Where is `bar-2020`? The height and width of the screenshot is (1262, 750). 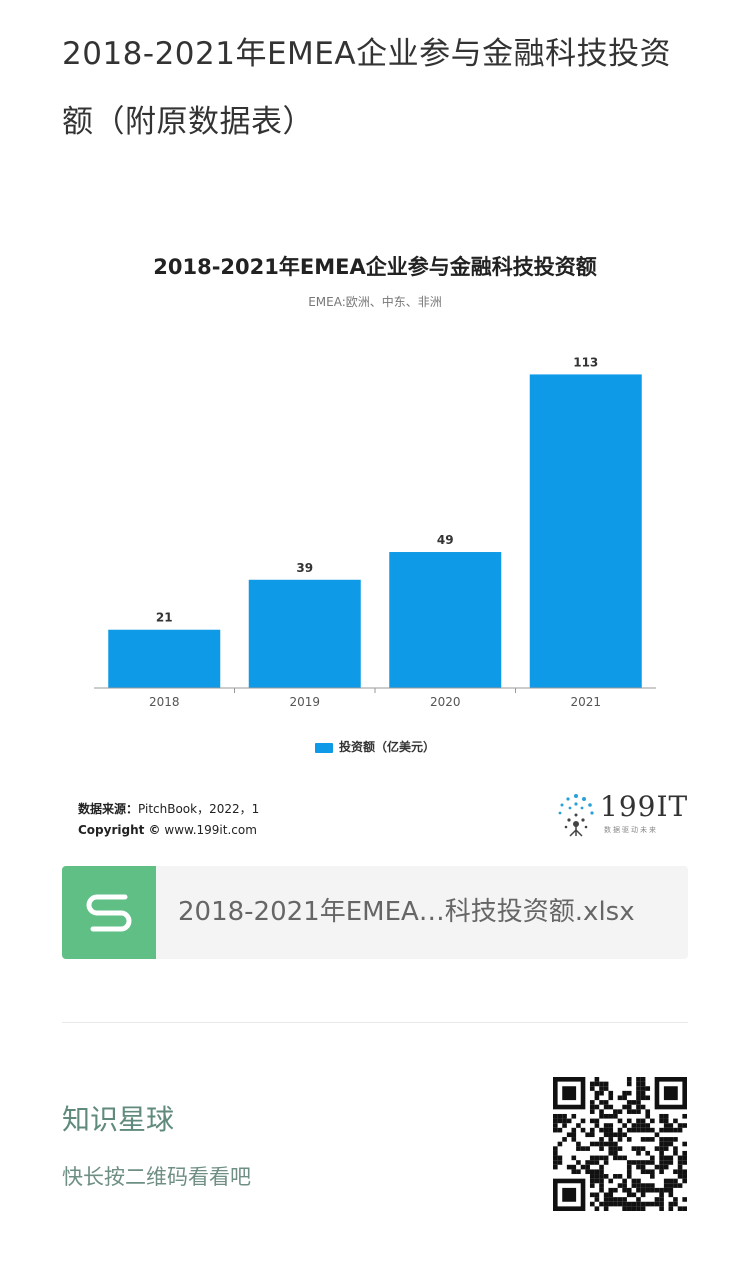
bar-2020 is located at coordinates (445, 620).